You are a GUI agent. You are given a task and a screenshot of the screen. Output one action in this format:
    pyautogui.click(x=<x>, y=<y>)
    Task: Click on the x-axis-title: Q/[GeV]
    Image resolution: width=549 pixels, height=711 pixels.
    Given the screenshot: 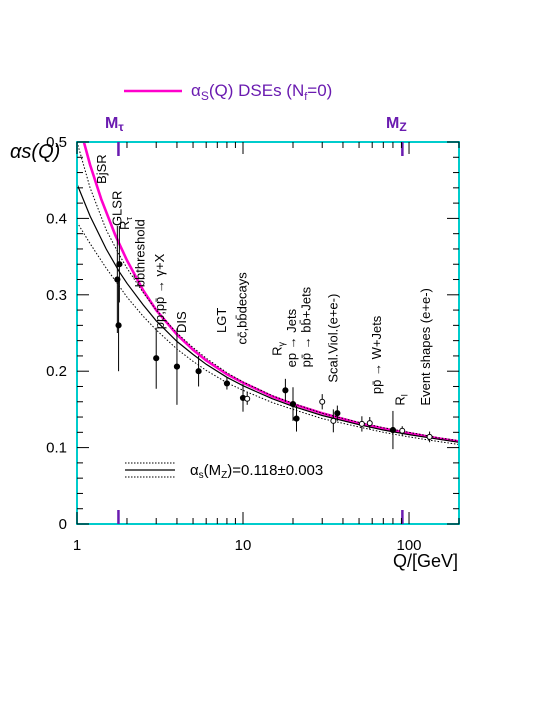 What is the action you would take?
    pyautogui.click(x=425, y=561)
    